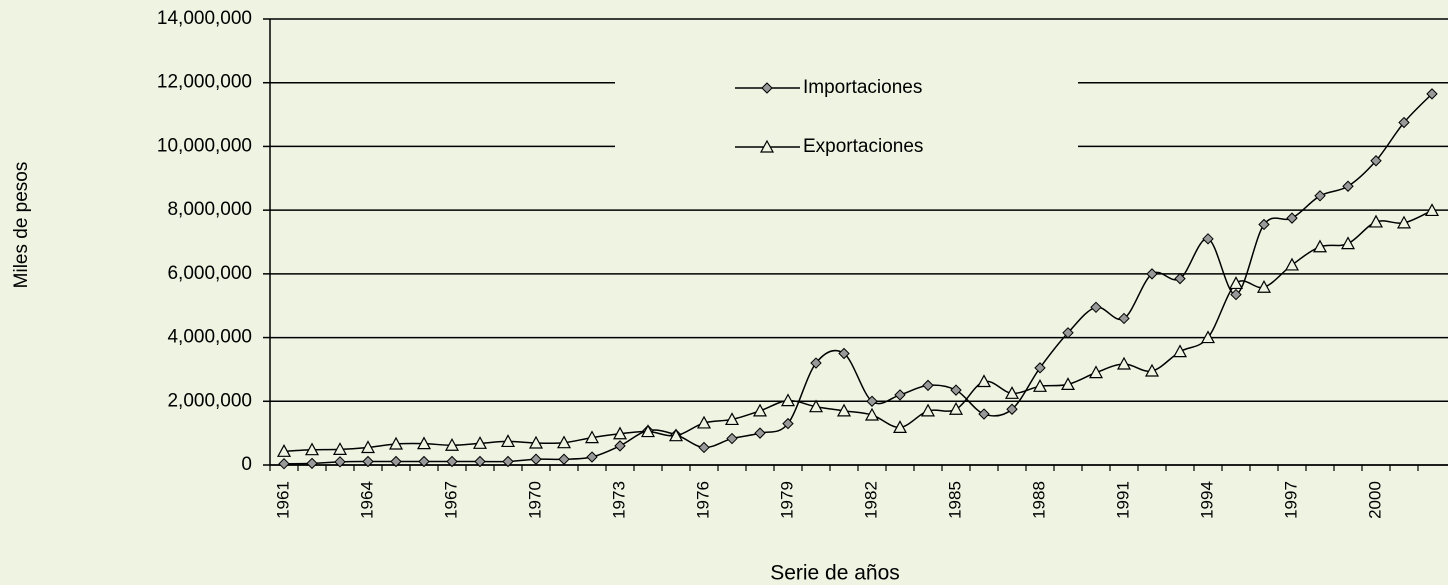 The height and width of the screenshot is (585, 1448). I want to click on x-tick-label: 1982, so click(870, 500).